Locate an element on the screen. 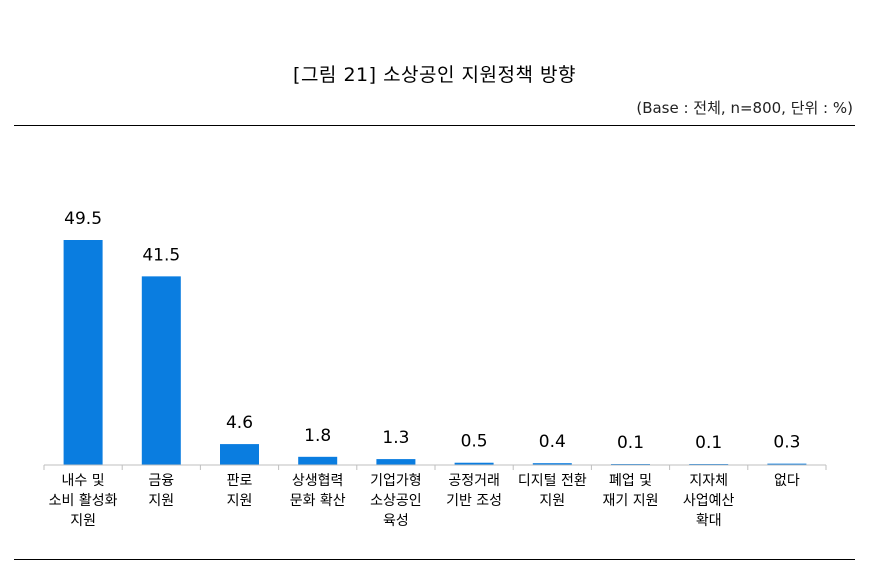 The image size is (869, 582). value-label: 4.6 is located at coordinates (239, 423).